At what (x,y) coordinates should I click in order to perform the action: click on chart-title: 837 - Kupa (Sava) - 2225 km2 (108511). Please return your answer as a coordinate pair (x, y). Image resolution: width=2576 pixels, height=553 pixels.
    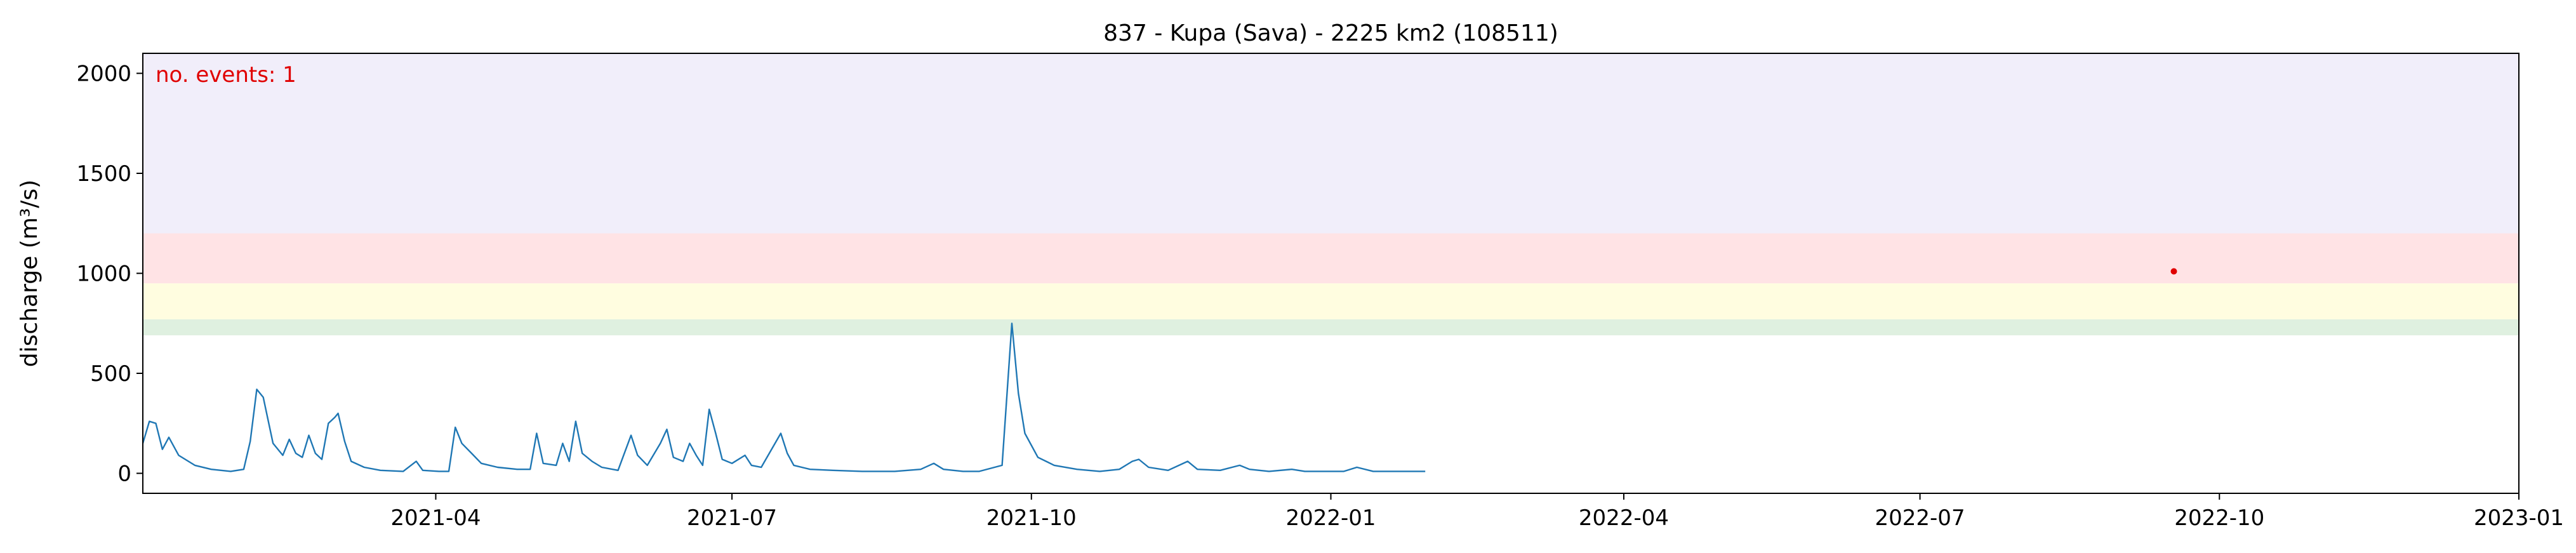
    Looking at the image, I should click on (1330, 33).